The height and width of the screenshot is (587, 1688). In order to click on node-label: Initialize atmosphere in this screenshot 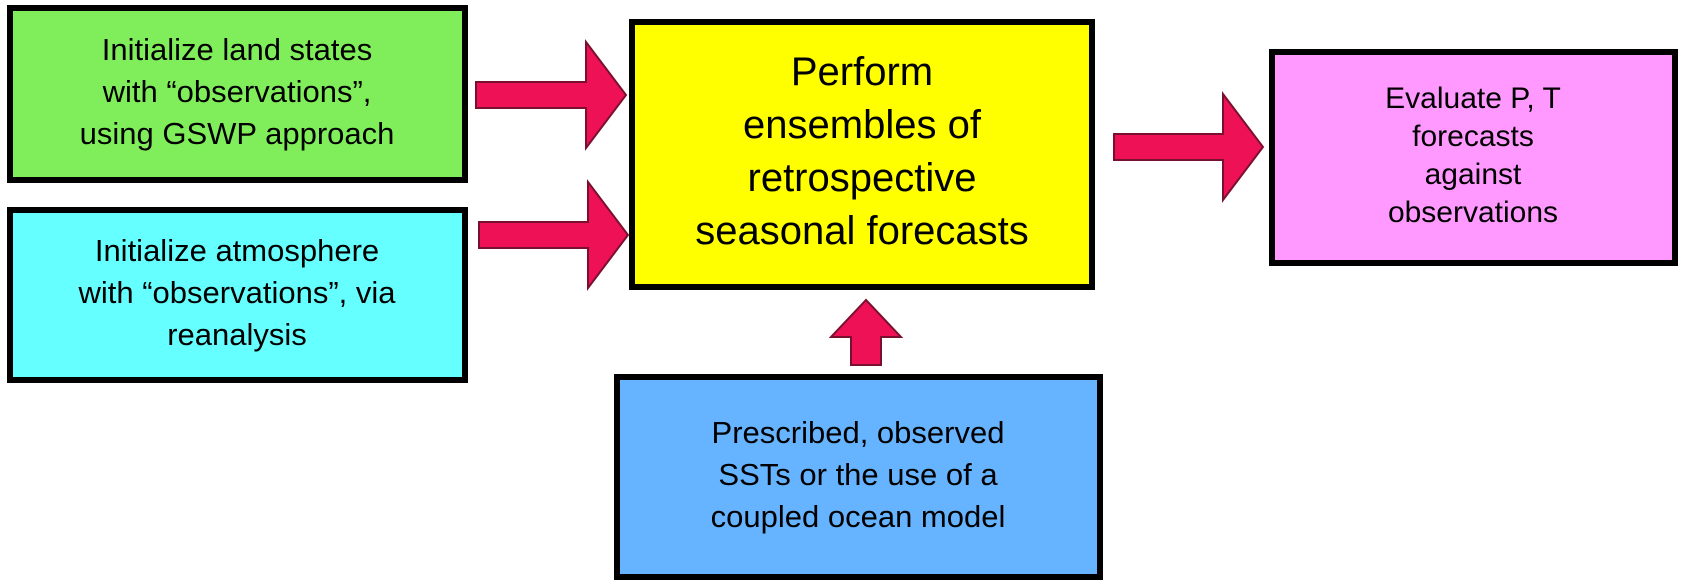, I will do `click(237, 250)`.